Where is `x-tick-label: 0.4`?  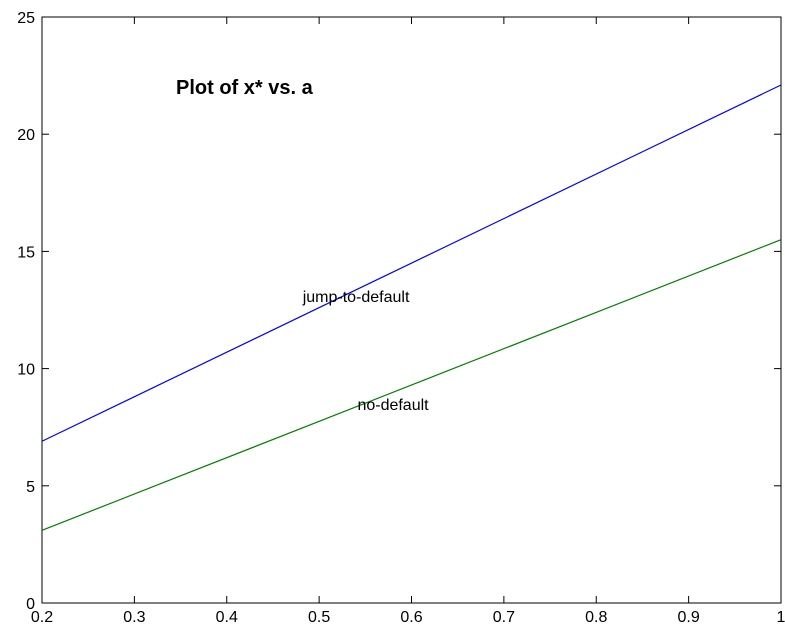
x-tick-label: 0.4 is located at coordinates (227, 617).